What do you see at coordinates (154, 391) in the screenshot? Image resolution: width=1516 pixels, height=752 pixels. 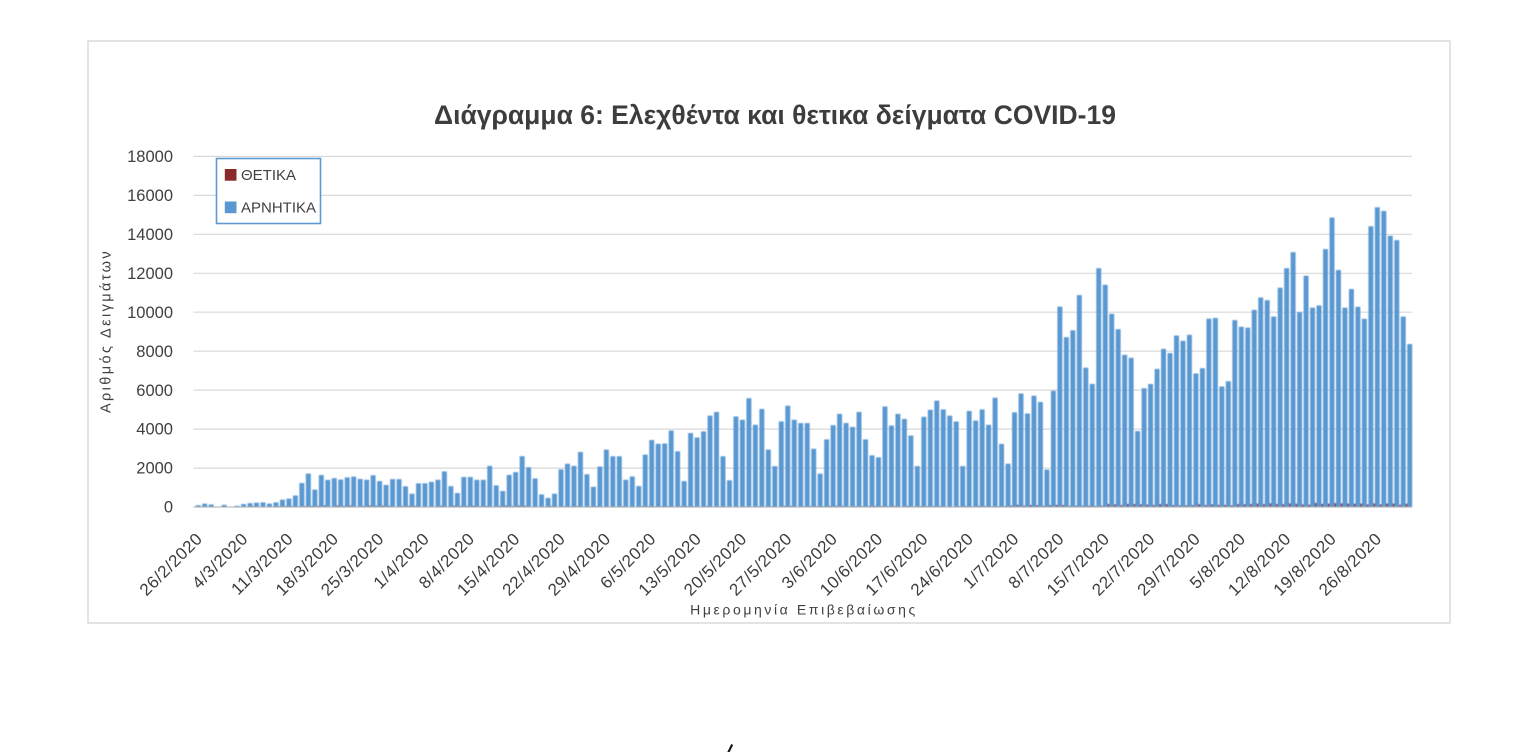 I see `svg-text: 6000` at bounding box center [154, 391].